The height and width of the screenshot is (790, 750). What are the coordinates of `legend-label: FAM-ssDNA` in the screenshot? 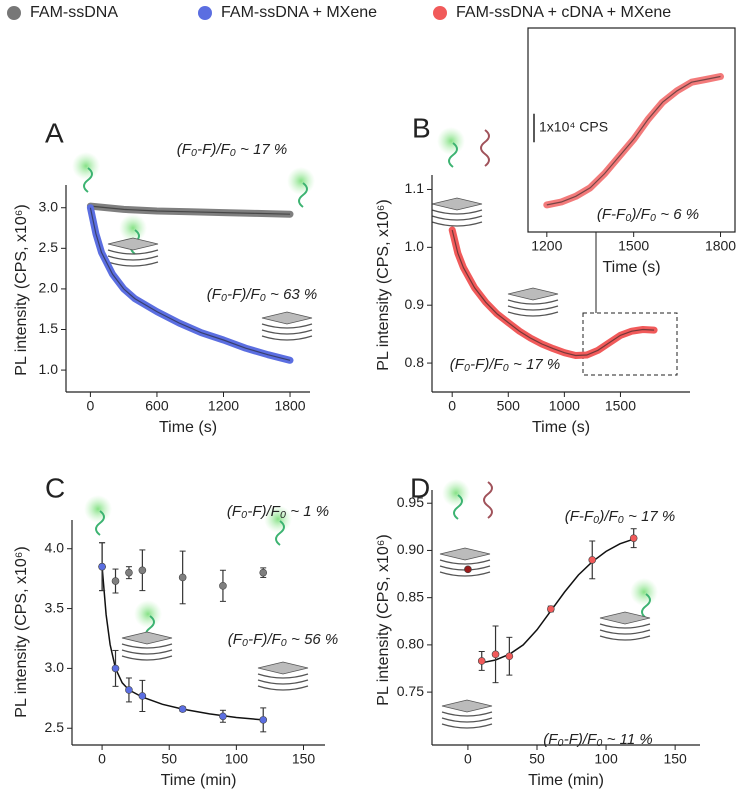 It's located at (74, 12).